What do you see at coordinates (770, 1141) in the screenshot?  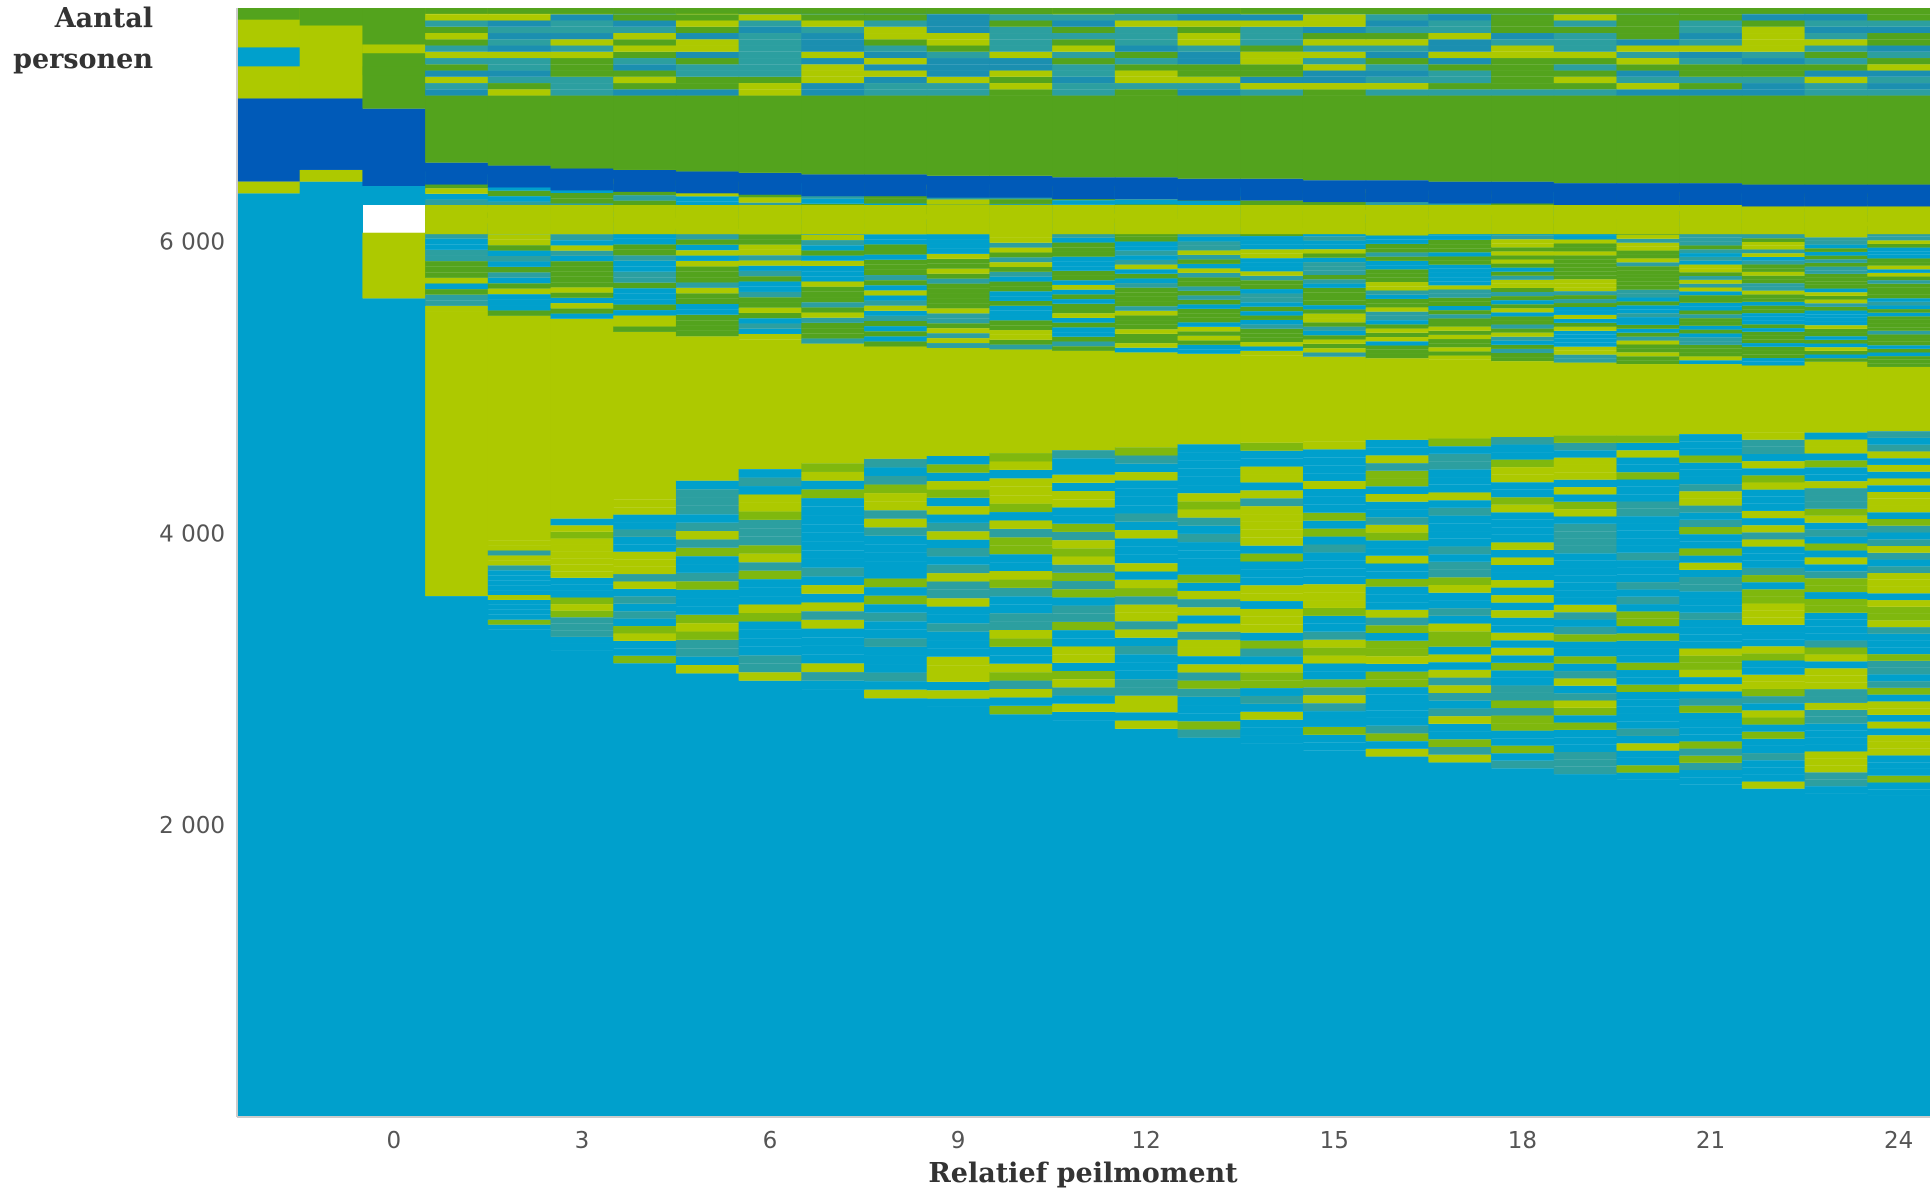 I see `x-tick-label: 6` at bounding box center [770, 1141].